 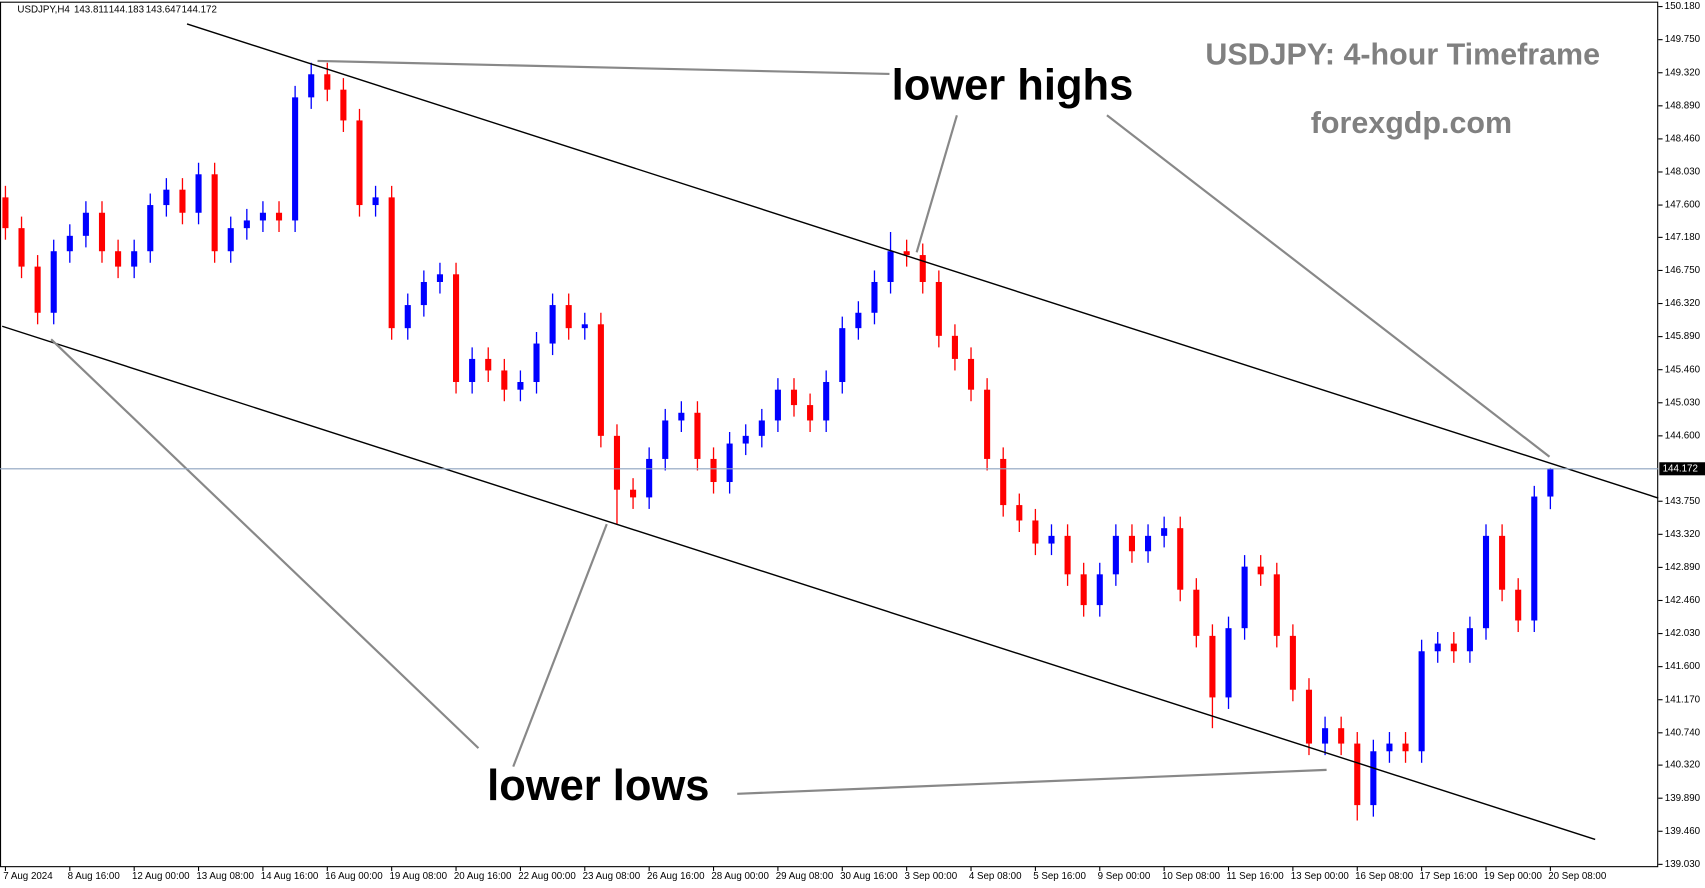 What do you see at coordinates (1384, 876) in the screenshot?
I see `x-tick-label: 16 Sep 08:00` at bounding box center [1384, 876].